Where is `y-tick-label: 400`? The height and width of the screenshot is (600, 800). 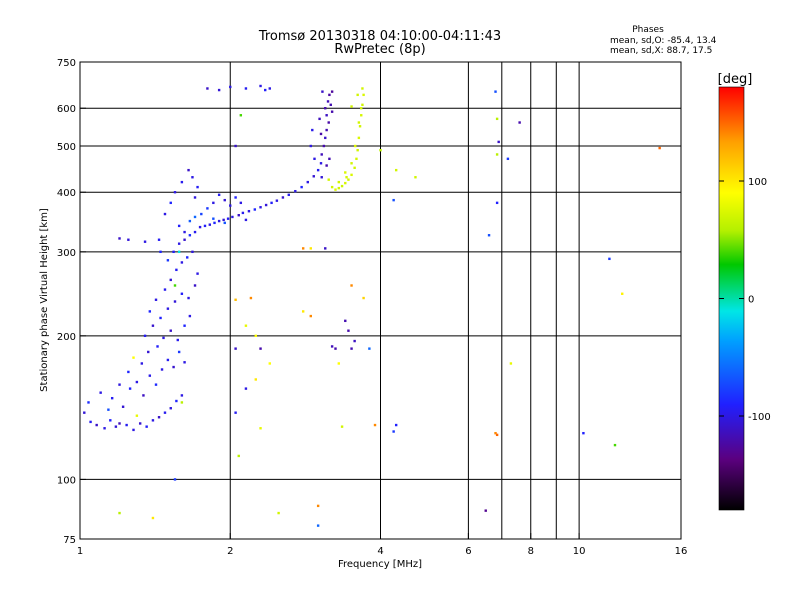
y-tick-label: 400 is located at coordinates (66, 193).